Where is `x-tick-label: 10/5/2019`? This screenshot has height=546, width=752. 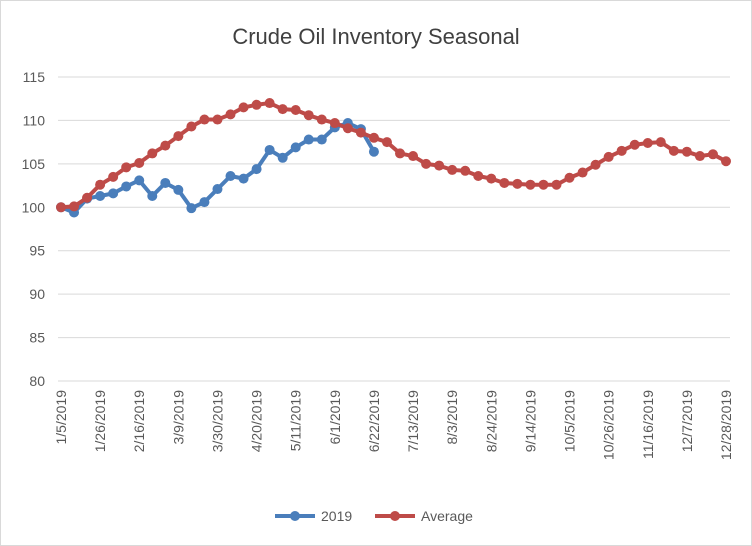
x-tick-label: 10/5/2019 is located at coordinates (570, 421).